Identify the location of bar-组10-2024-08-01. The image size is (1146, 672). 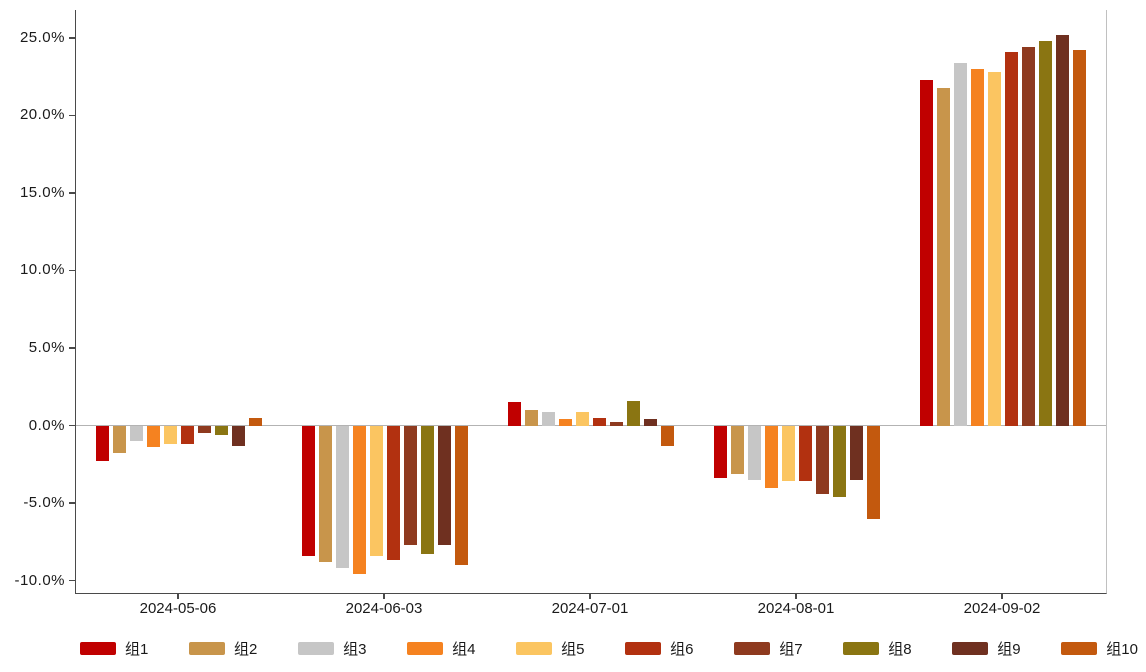
(873, 472).